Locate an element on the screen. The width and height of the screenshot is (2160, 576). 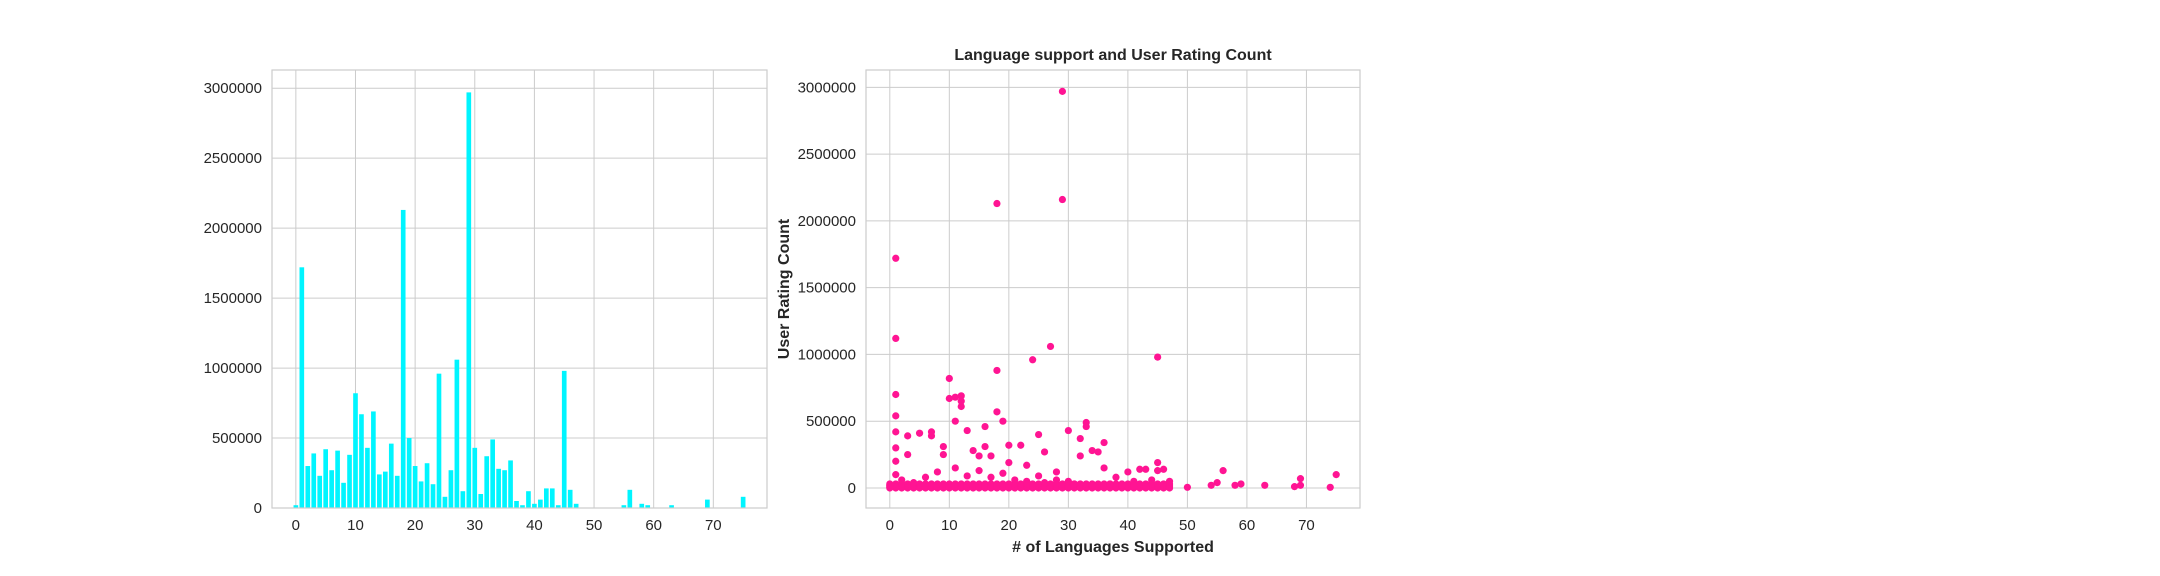
y-tick-label: 2500000 is located at coordinates (233, 158).